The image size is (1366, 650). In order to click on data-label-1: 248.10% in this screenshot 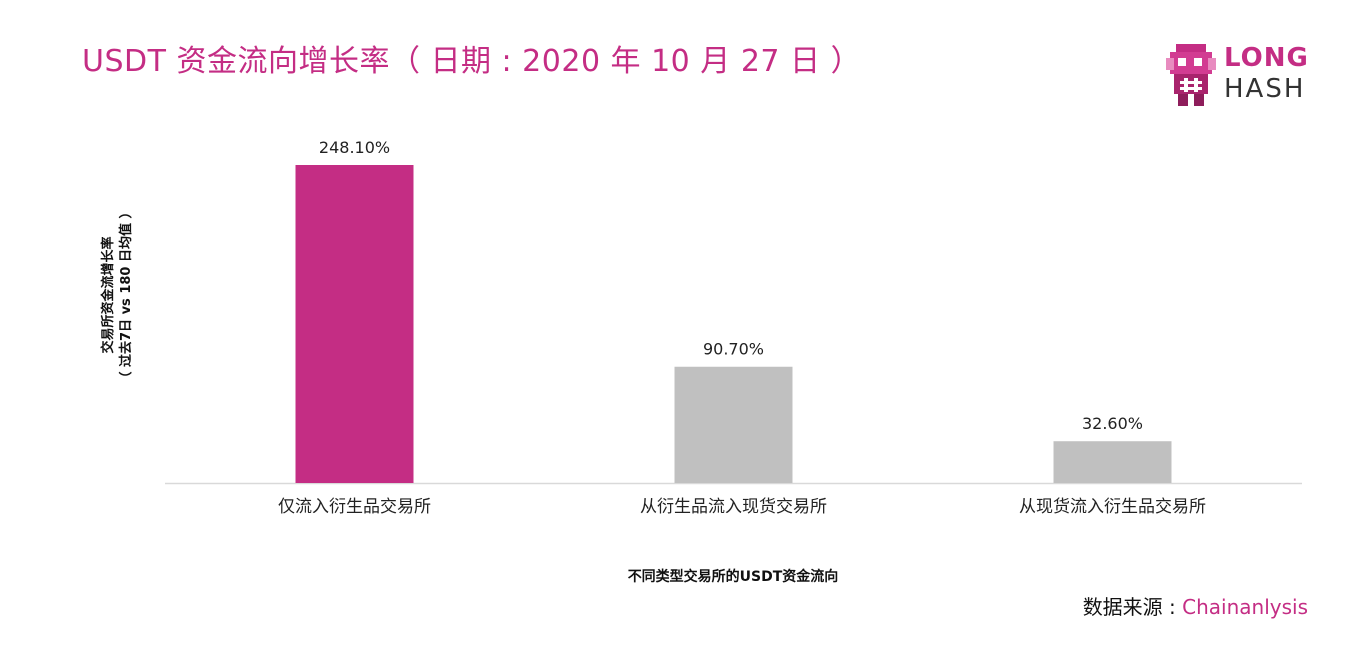, I will do `click(354, 147)`.